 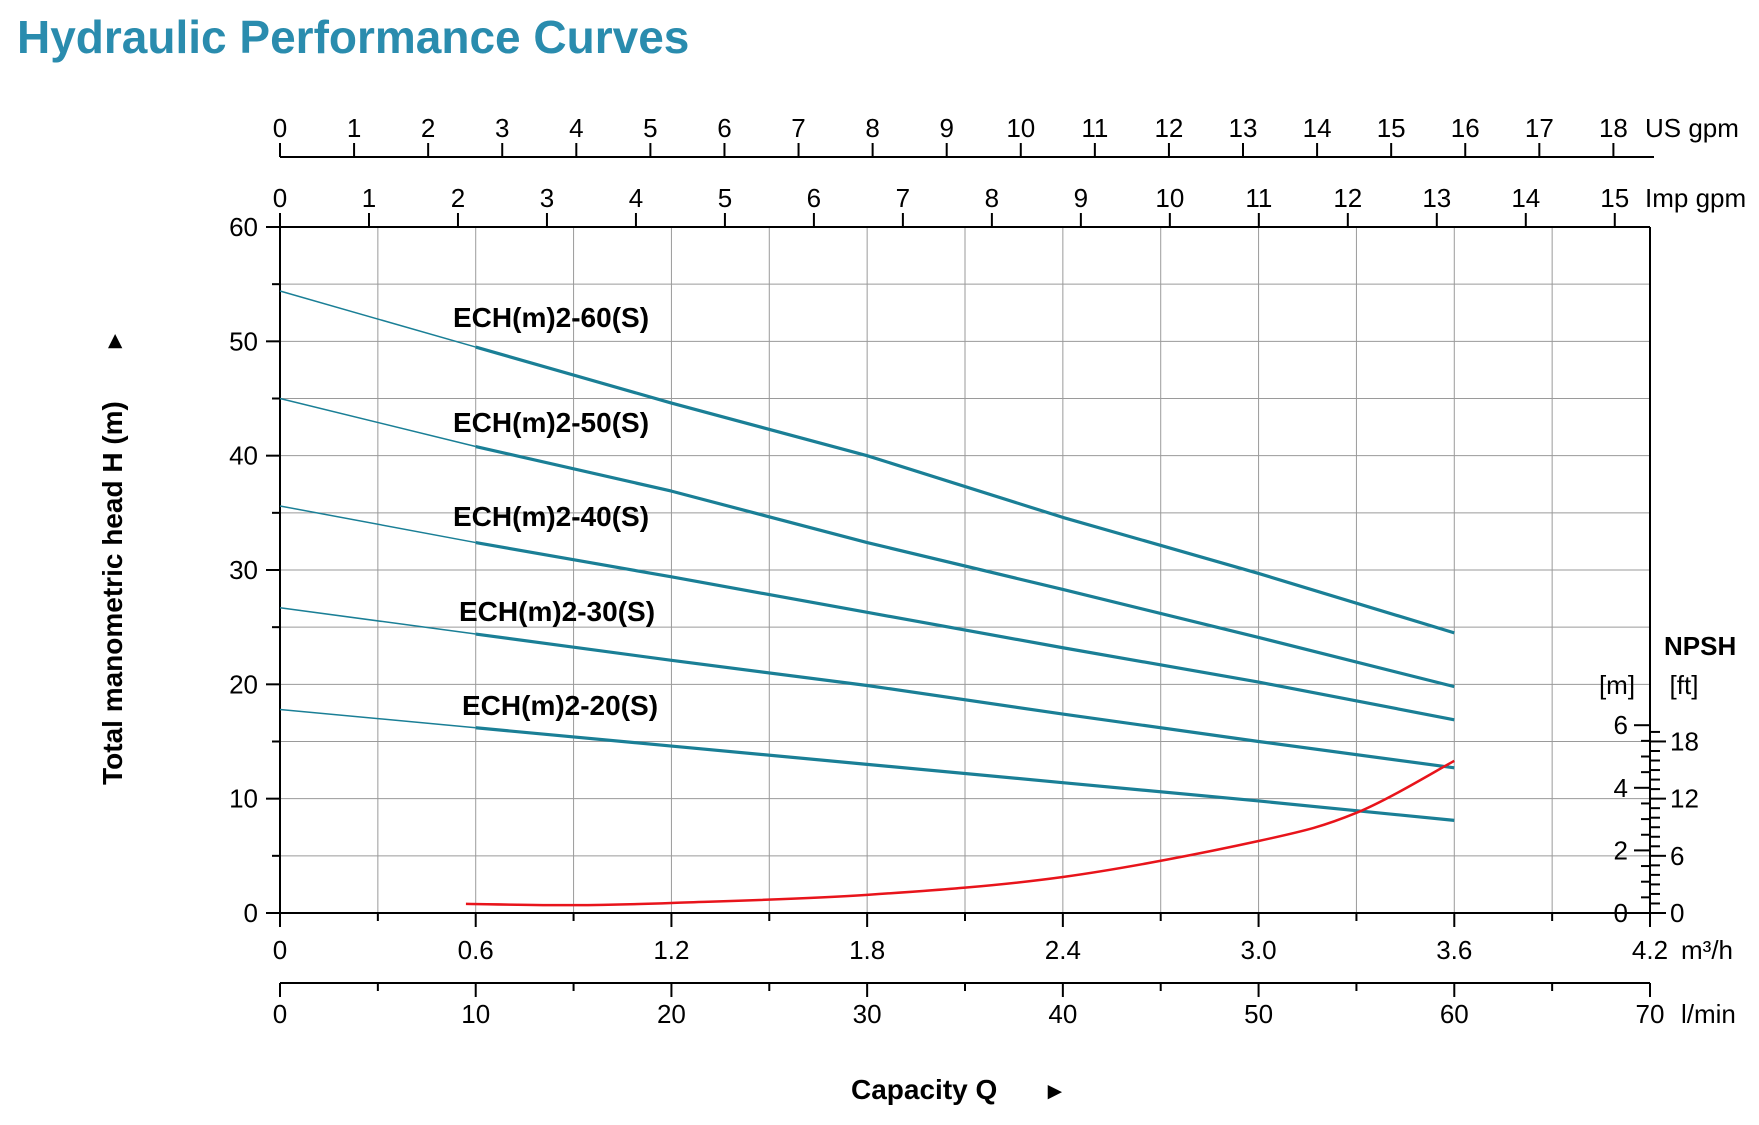 I want to click on x-tick-label: 3.6, so click(x=1454, y=950).